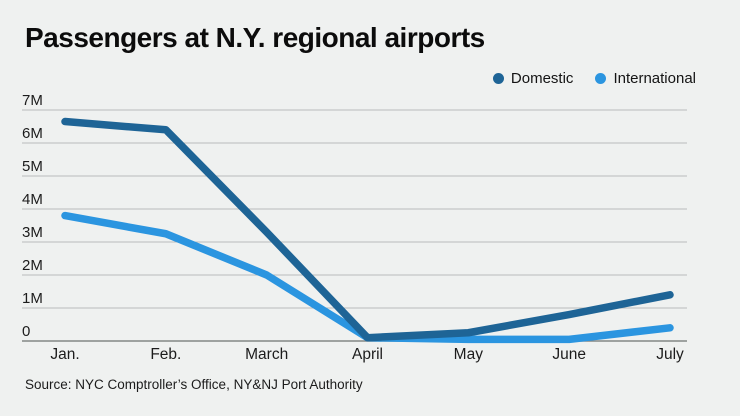 This screenshot has height=416, width=740. Describe the element at coordinates (654, 78) in the screenshot. I see `legend-label-international: International` at that location.